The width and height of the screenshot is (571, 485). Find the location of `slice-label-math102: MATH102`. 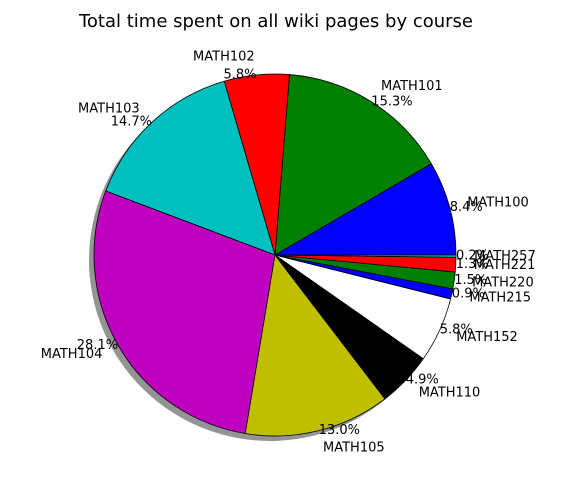

slice-label-math102: MATH102 is located at coordinates (224, 56).